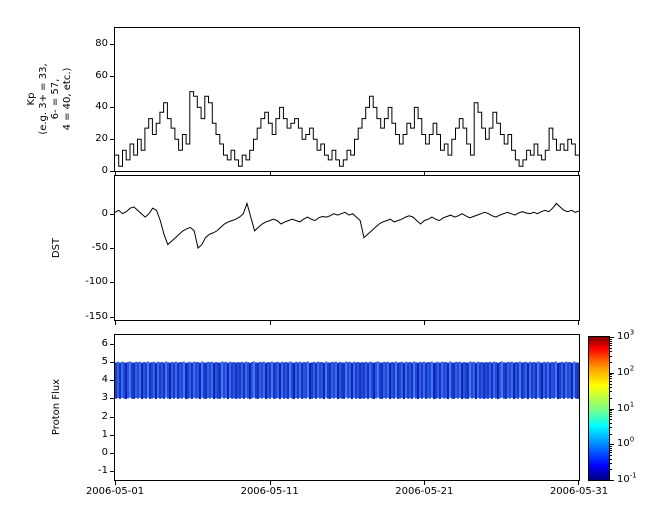  What do you see at coordinates (101, 107) in the screenshot?
I see `y-tick-label: 40` at bounding box center [101, 107].